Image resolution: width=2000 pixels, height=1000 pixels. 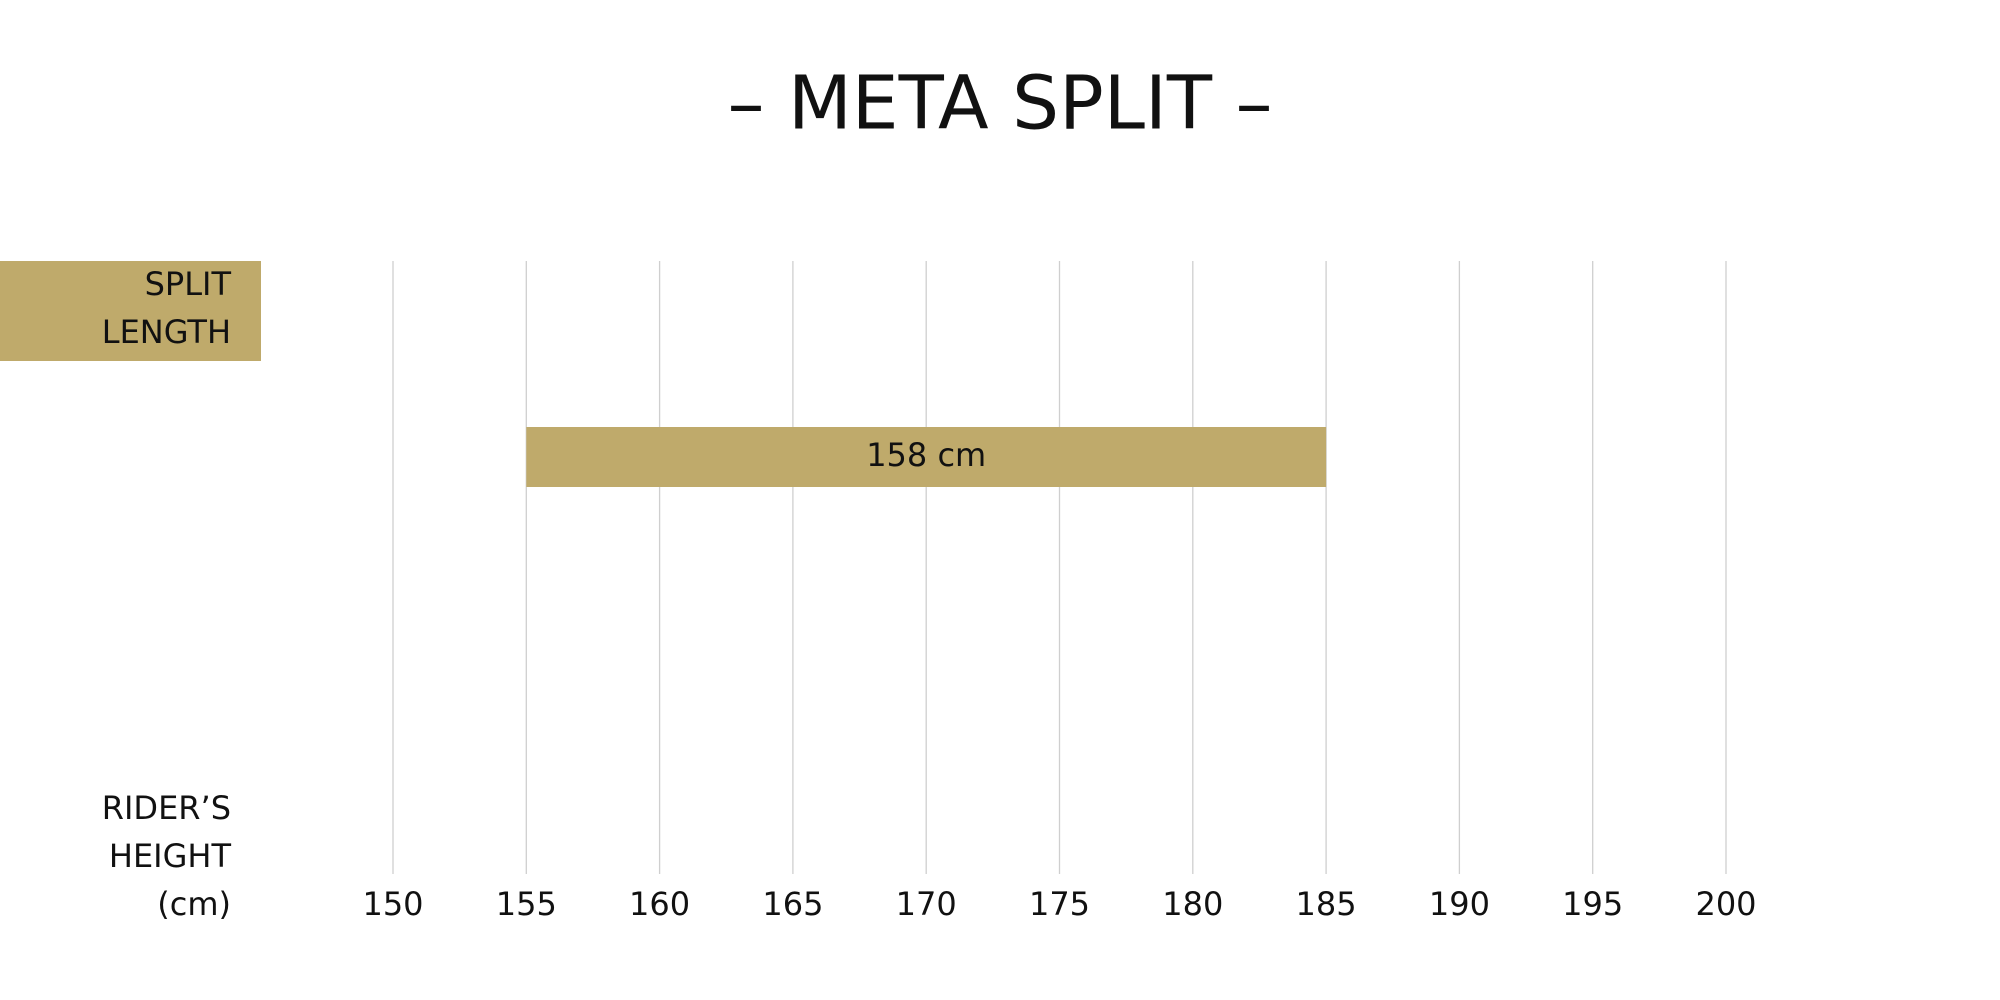 I want to click on x-tick-label: 185, so click(x=1326, y=904).